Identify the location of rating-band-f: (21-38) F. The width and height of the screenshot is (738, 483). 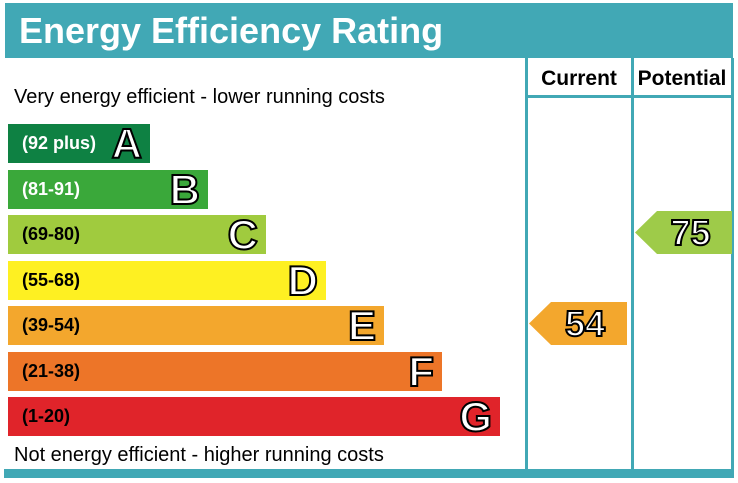
(225, 371).